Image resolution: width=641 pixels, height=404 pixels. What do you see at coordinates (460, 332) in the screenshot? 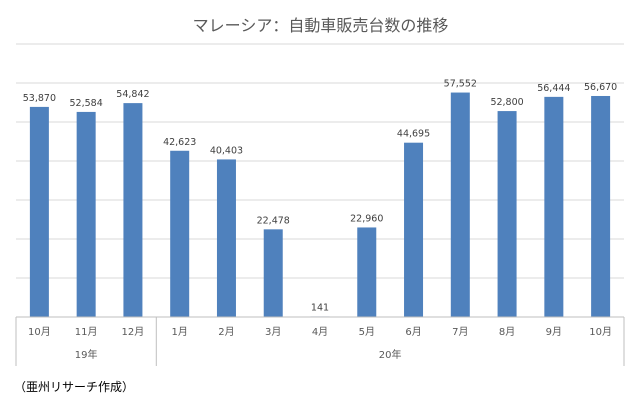
I see `x-tick-label-10: 7月` at bounding box center [460, 332].